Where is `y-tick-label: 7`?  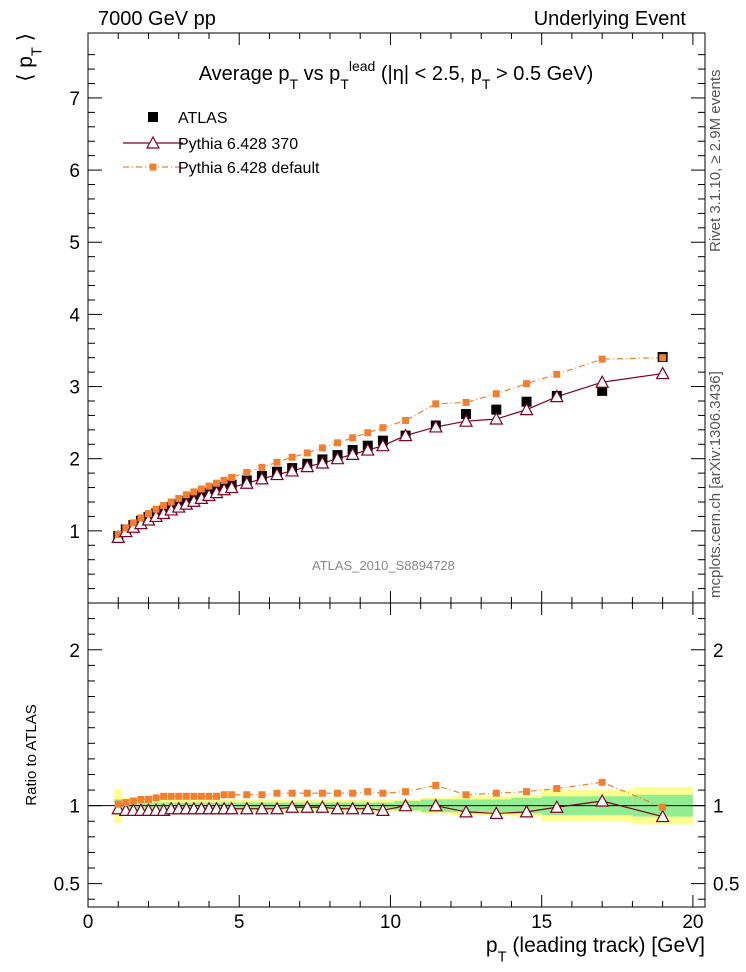
y-tick-label: 7 is located at coordinates (74, 99).